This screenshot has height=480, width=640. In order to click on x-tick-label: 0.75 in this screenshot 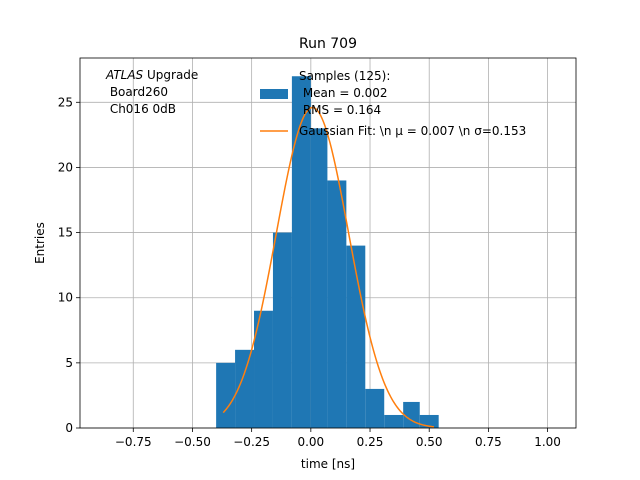, I will do `click(488, 442)`.